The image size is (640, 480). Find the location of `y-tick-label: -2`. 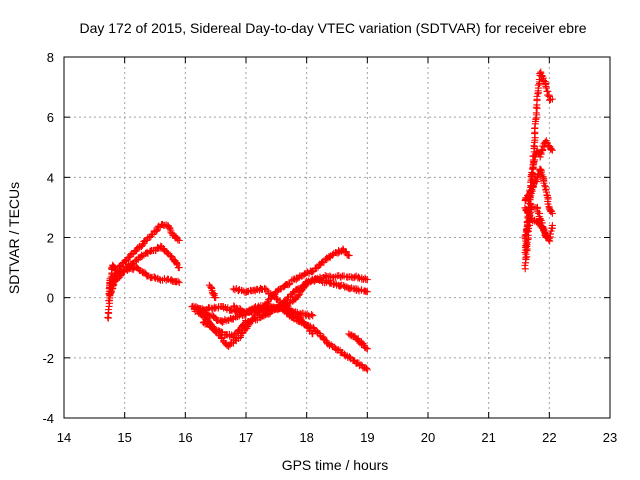

y-tick-label: -2 is located at coordinates (48, 358).